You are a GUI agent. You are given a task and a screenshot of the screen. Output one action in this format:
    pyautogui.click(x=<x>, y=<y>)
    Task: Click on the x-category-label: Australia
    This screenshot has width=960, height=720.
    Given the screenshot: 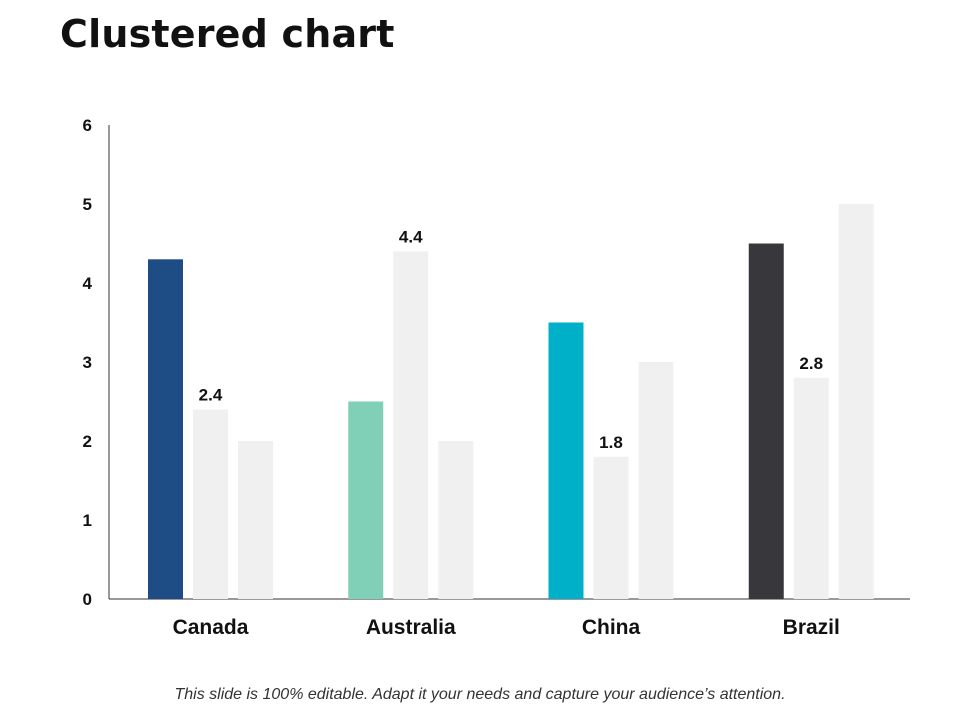 What is the action you would take?
    pyautogui.click(x=411, y=627)
    